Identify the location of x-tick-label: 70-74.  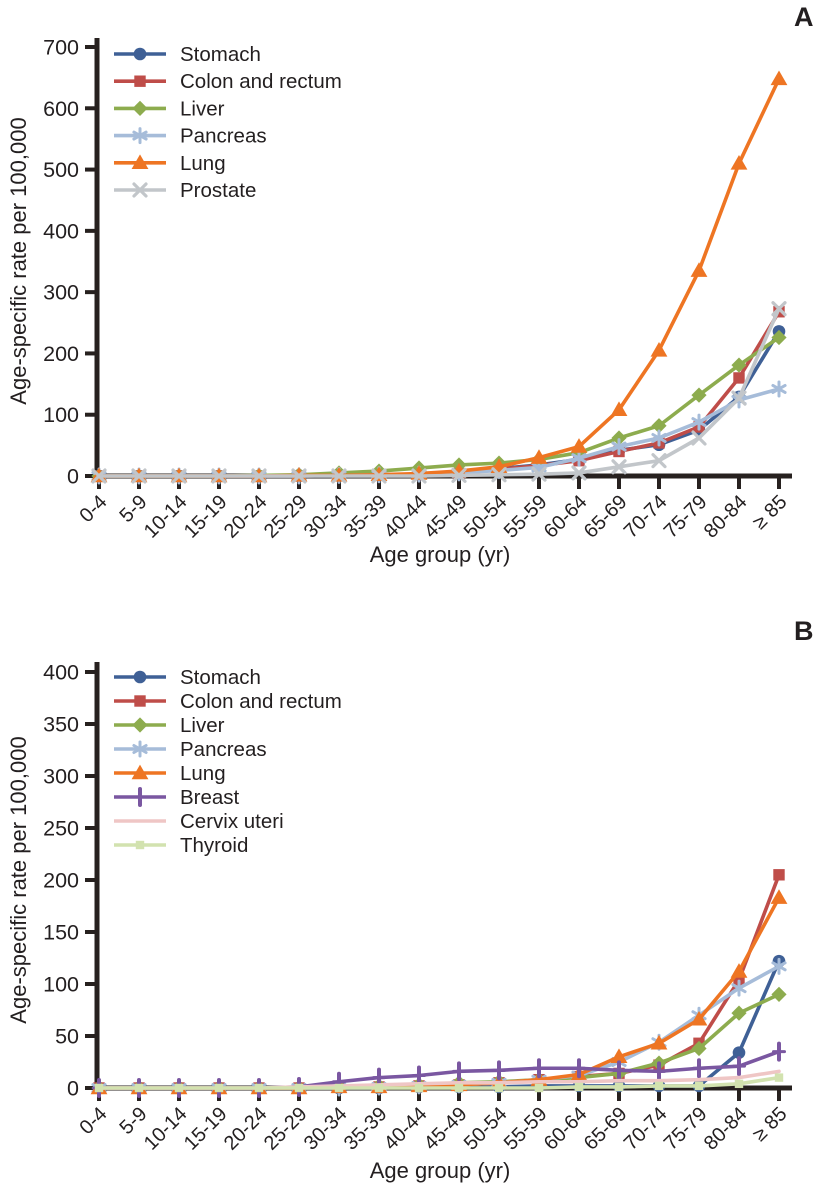
(646, 517).